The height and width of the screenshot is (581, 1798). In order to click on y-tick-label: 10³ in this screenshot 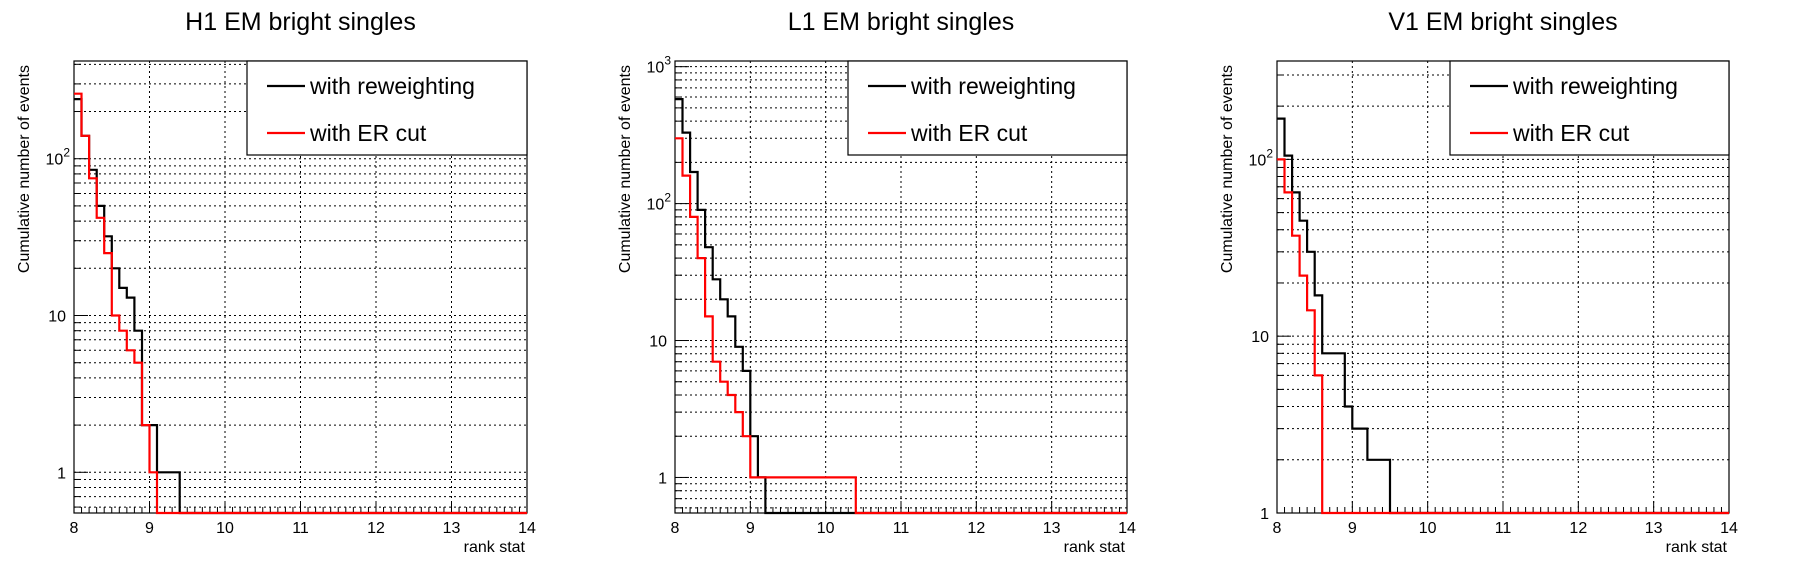, I will do `click(659, 65)`.